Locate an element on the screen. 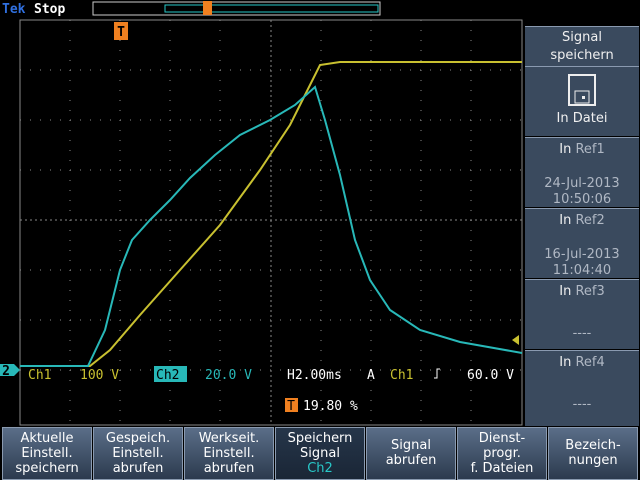 The width and height of the screenshot is (640, 480). trigger-marker: T is located at coordinates (121, 31).